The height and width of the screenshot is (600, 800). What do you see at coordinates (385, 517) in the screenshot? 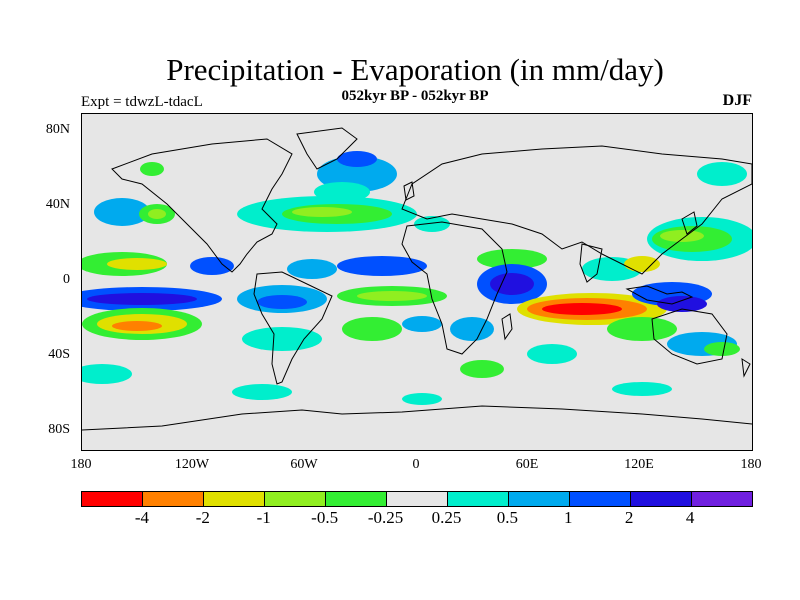
I see `color-legend-label: -0.25` at bounding box center [385, 517].